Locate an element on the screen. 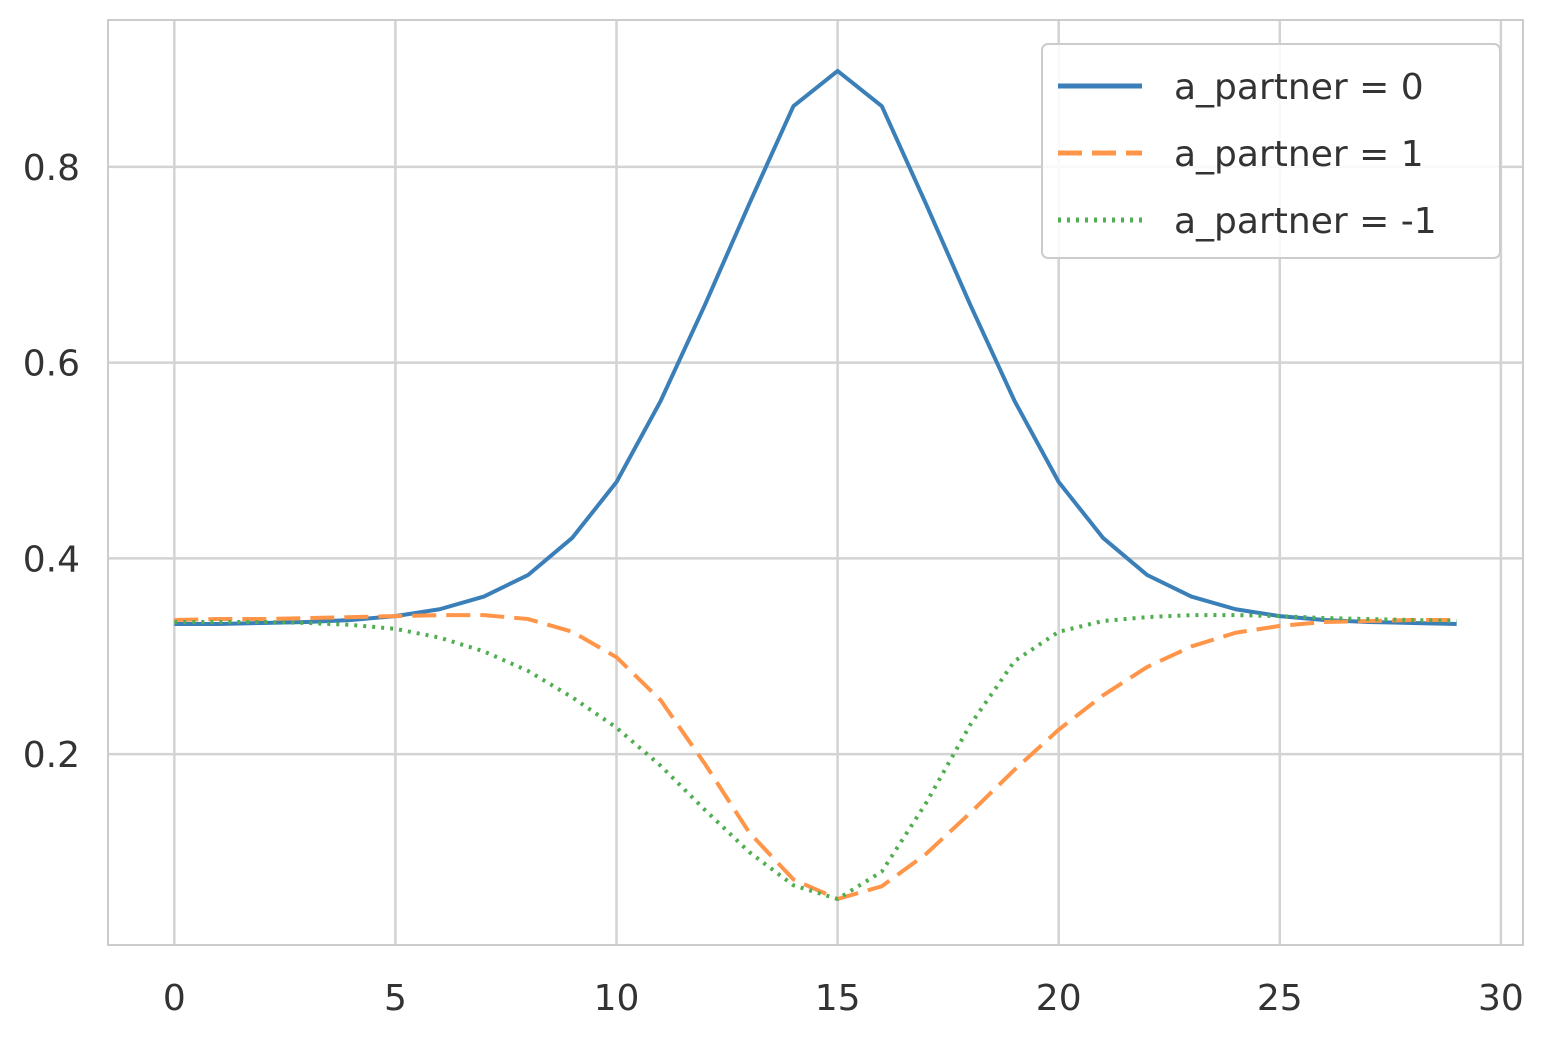 The width and height of the screenshot is (1546, 1047). x-tick-label: 15 is located at coordinates (838, 998).